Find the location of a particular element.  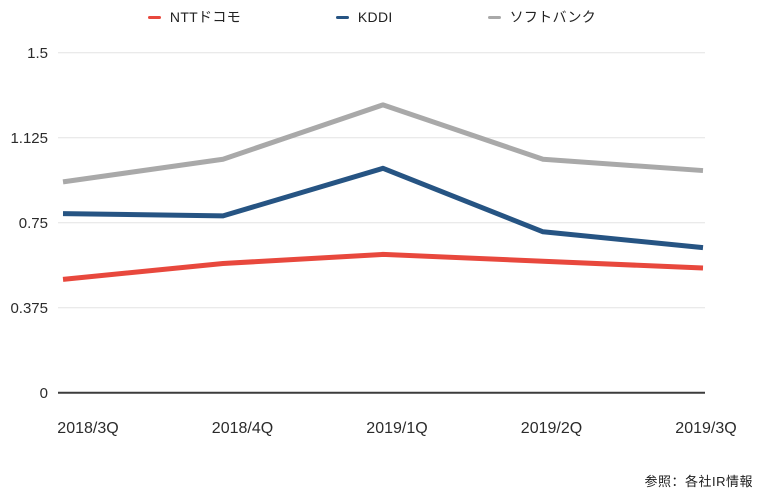

y-tick-label: 0 is located at coordinates (44, 393).